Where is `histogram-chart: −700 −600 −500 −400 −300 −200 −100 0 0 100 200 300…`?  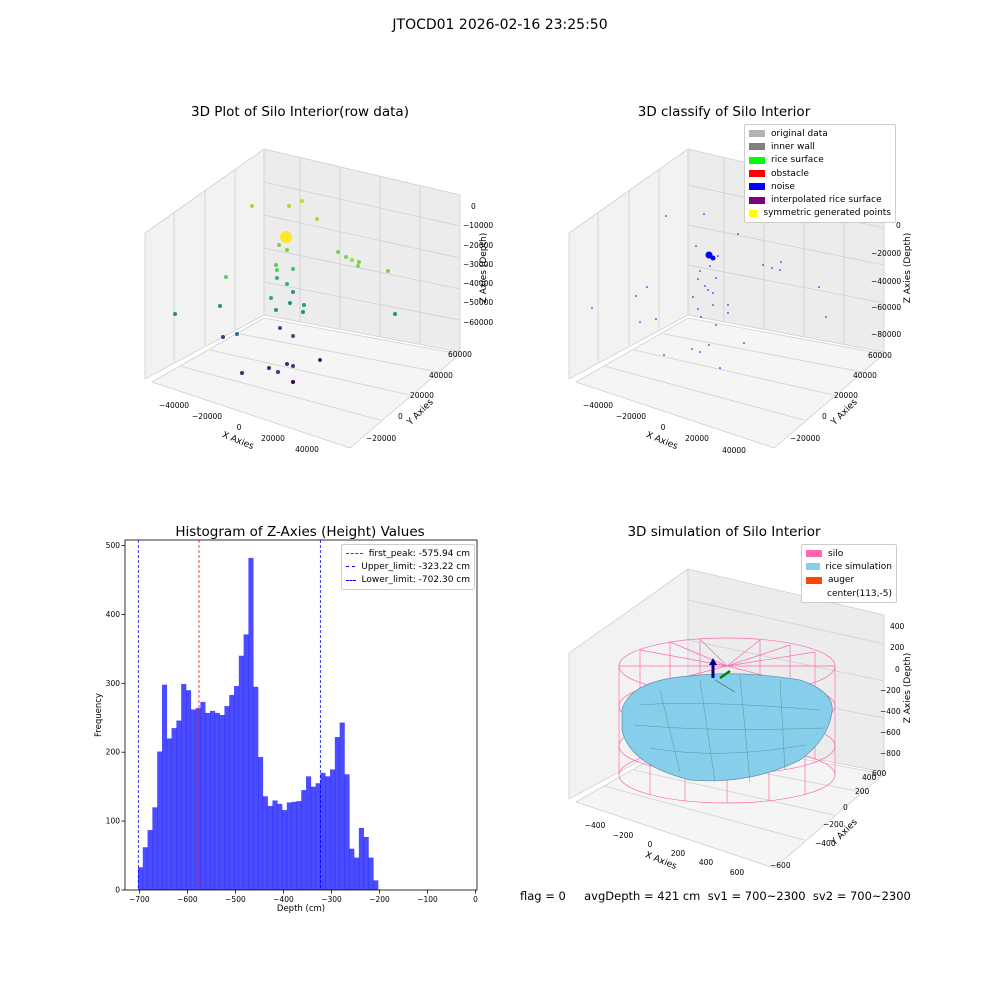
histogram-chart: −700 −600 −500 −400 −300 −200 −100 0 0 100 200 300… is located at coordinates (286, 726).